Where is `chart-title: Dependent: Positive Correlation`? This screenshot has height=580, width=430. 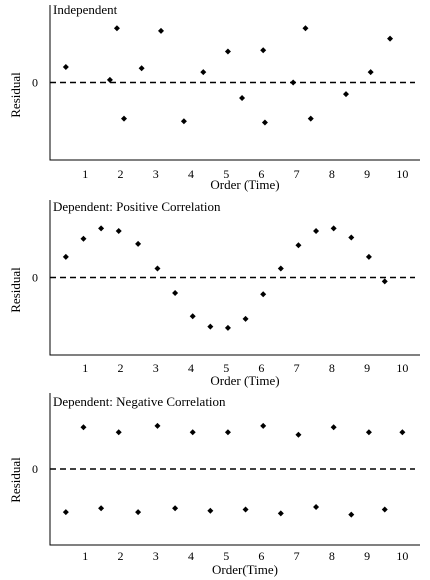
chart-title: Dependent: Positive Correlation is located at coordinates (137, 206).